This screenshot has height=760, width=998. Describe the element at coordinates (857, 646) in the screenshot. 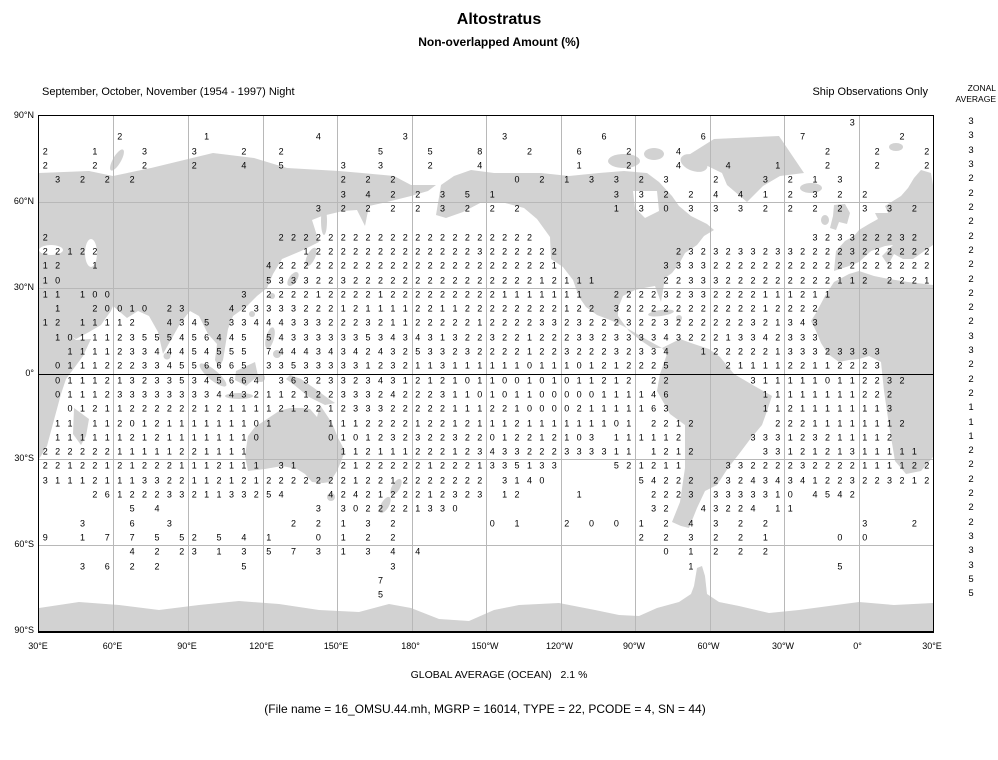

I see `longitude-tick-label: 0°` at that location.